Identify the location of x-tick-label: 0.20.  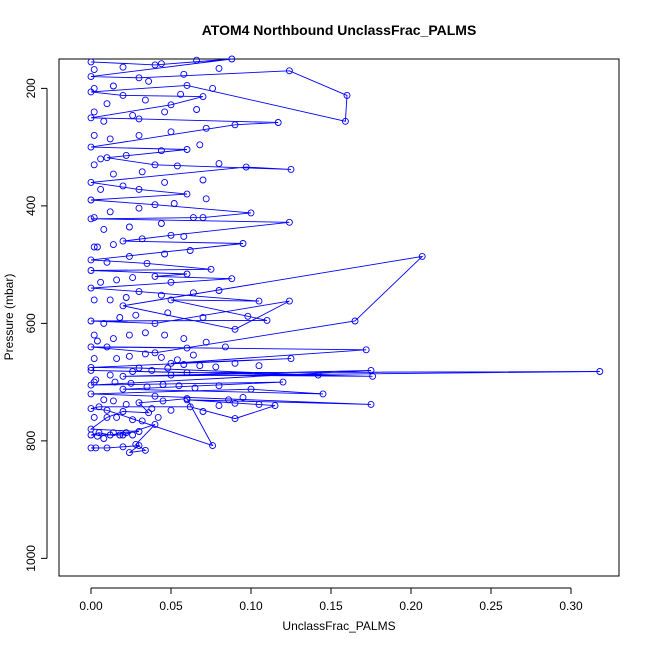
(411, 606).